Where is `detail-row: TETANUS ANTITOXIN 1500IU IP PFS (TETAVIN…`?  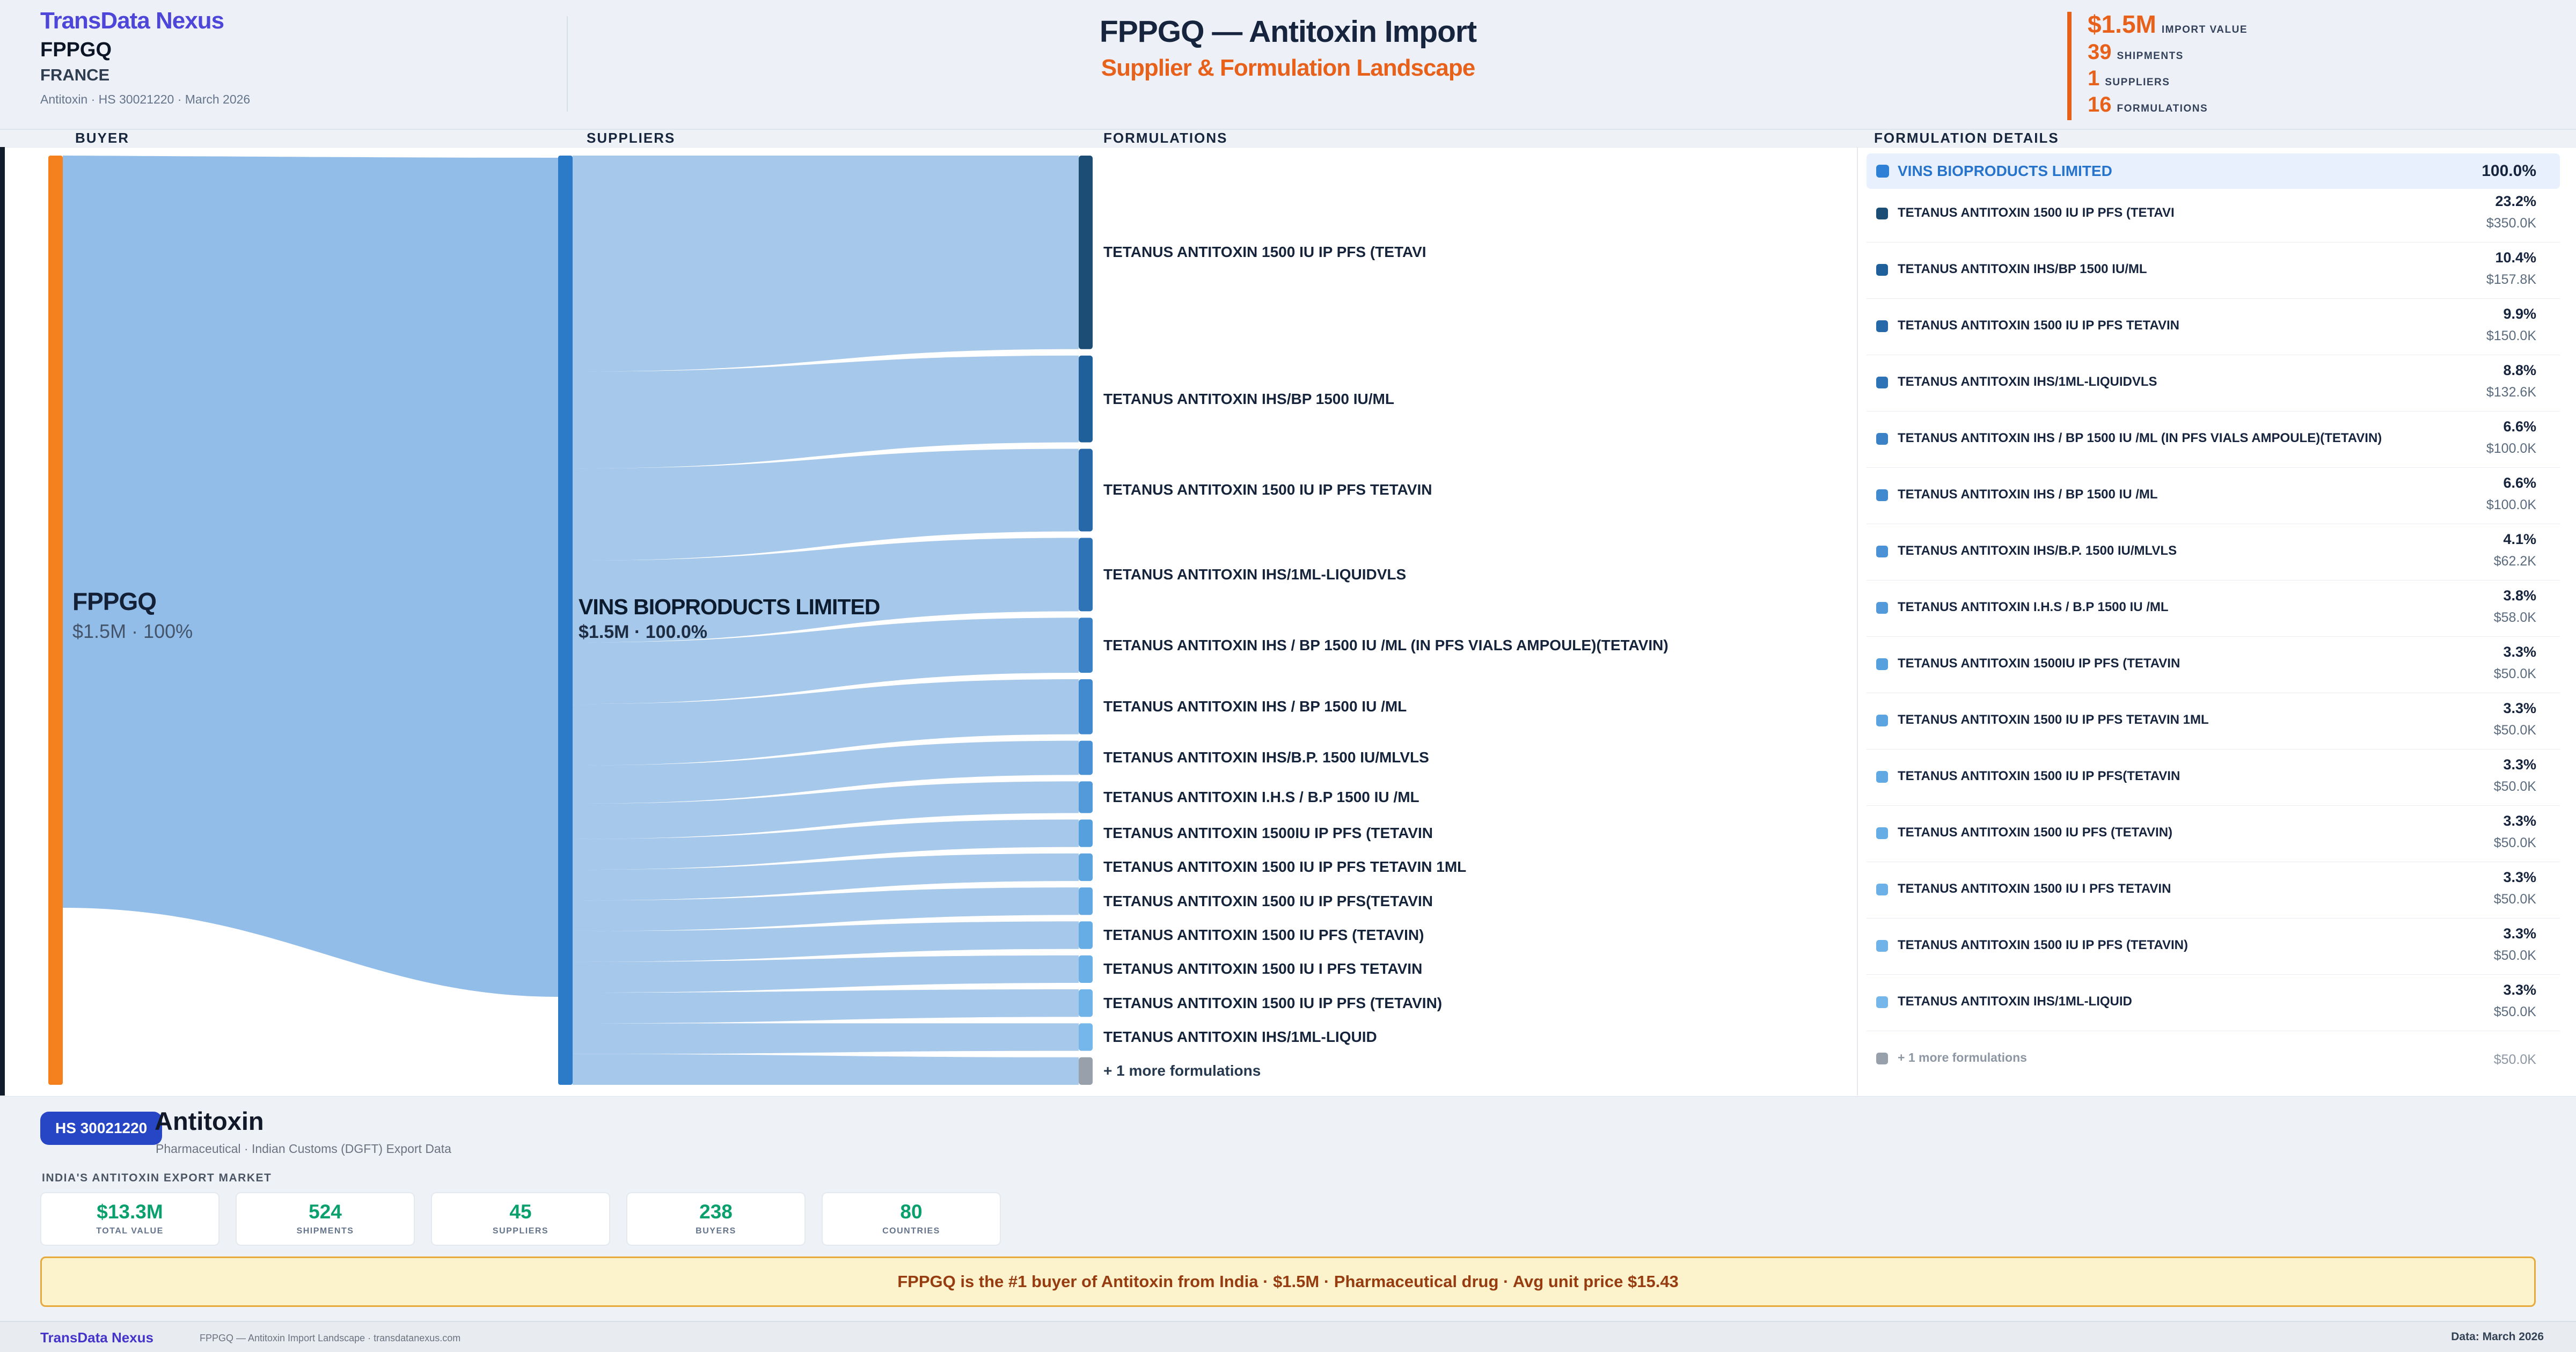 detail-row: TETANUS ANTITOXIN 1500IU IP PFS (TETAVIN… is located at coordinates (2213, 664).